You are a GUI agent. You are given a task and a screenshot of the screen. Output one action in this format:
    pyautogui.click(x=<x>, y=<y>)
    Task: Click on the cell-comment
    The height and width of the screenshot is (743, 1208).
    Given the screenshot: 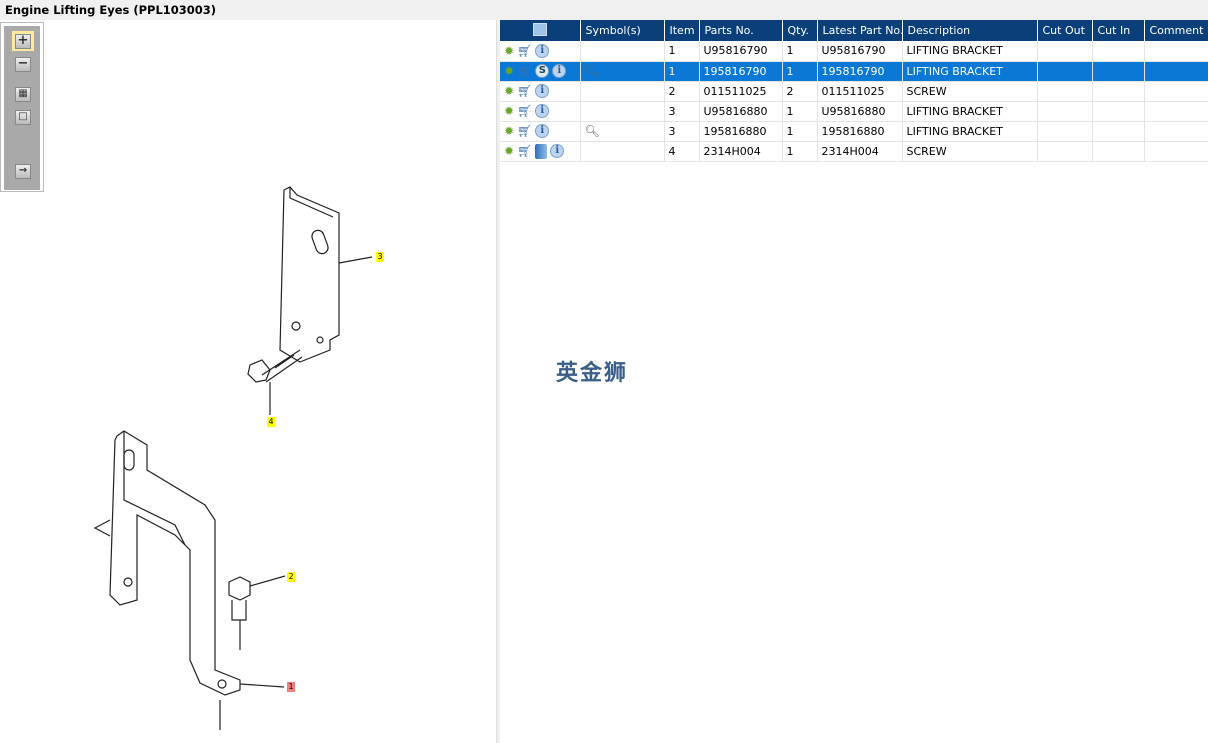 What is the action you would take?
    pyautogui.click(x=1176, y=131)
    